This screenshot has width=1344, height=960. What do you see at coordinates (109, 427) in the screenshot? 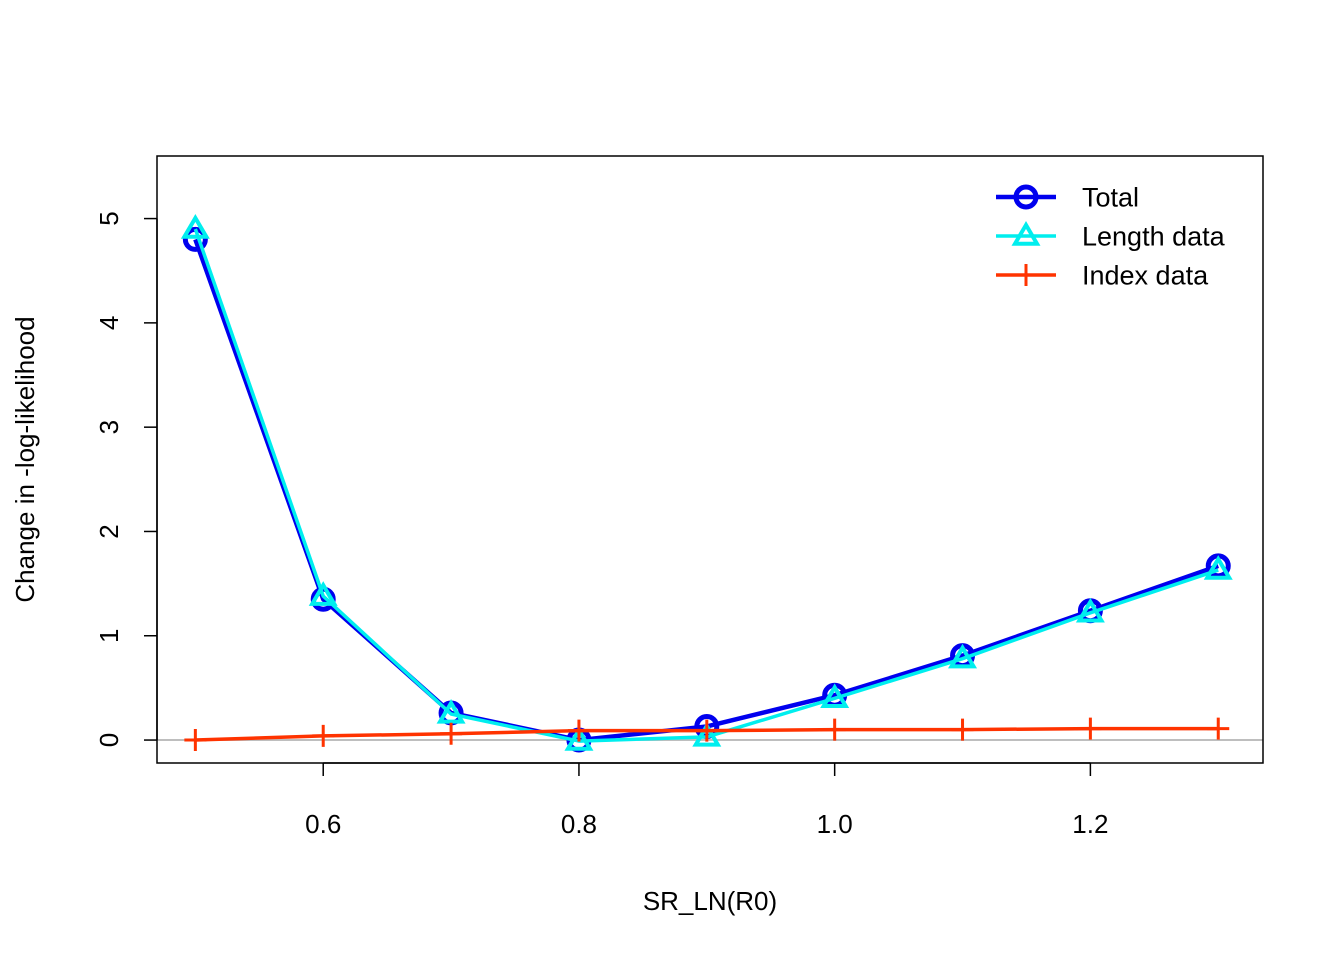
I see `y-tick-label: 3` at bounding box center [109, 427].